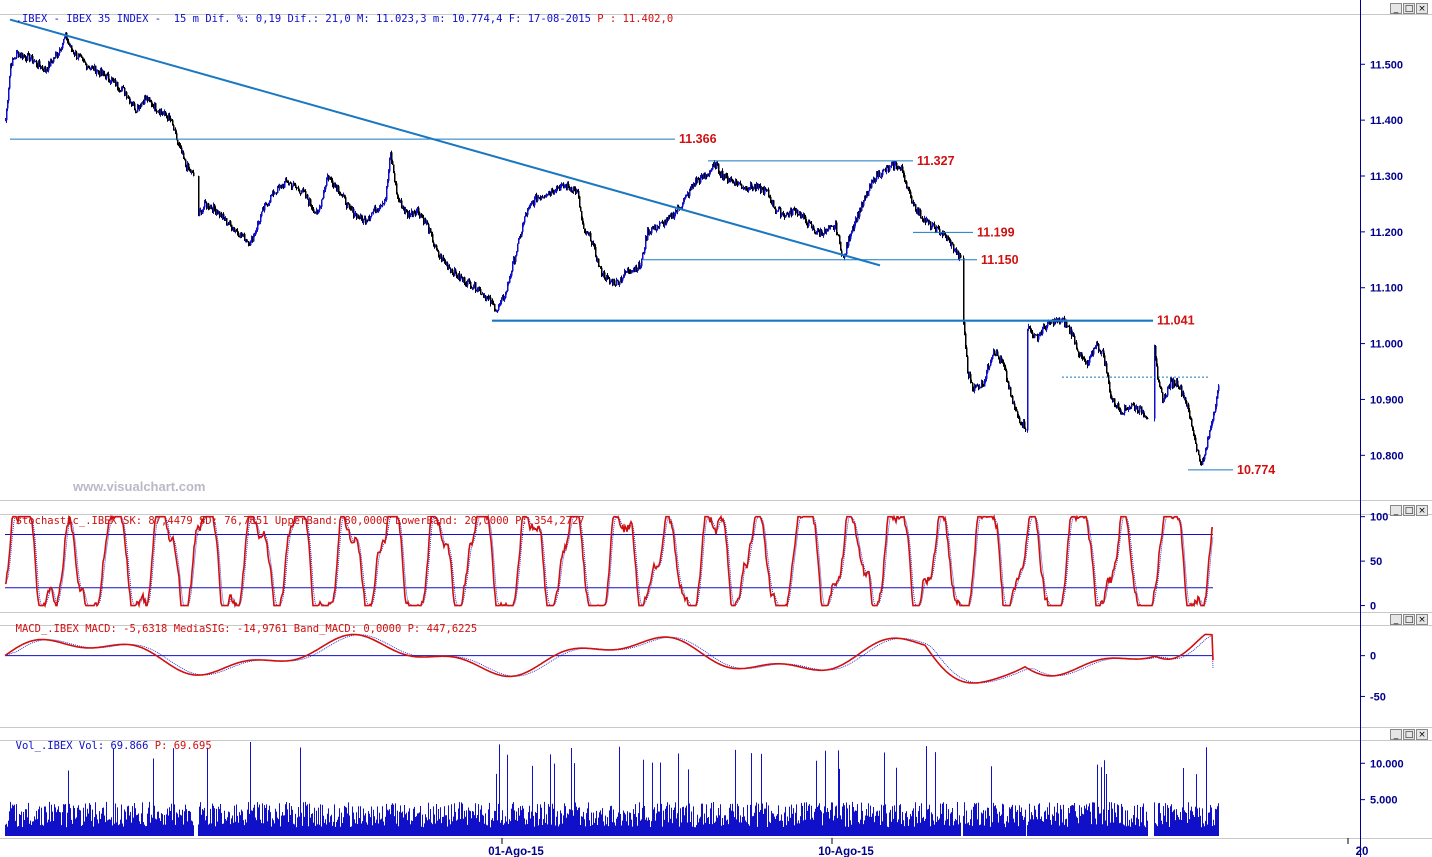 The width and height of the screenshot is (1432, 857). Describe the element at coordinates (1422, 734) in the screenshot. I see `vol-close-button: ×` at that location.